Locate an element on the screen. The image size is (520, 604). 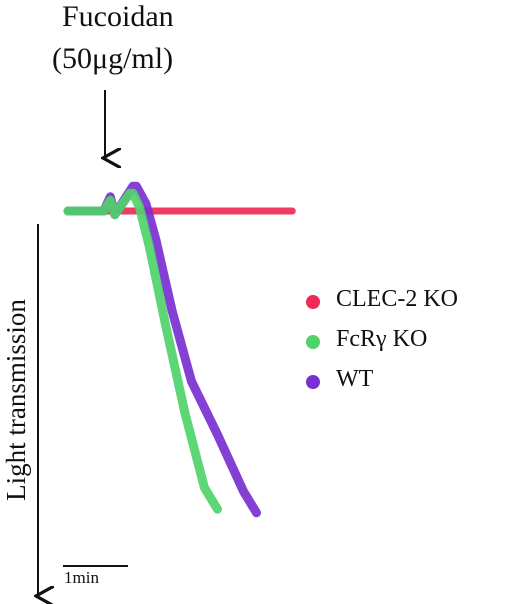
stimulus-title: Fucoidan is located at coordinates (118, 16).